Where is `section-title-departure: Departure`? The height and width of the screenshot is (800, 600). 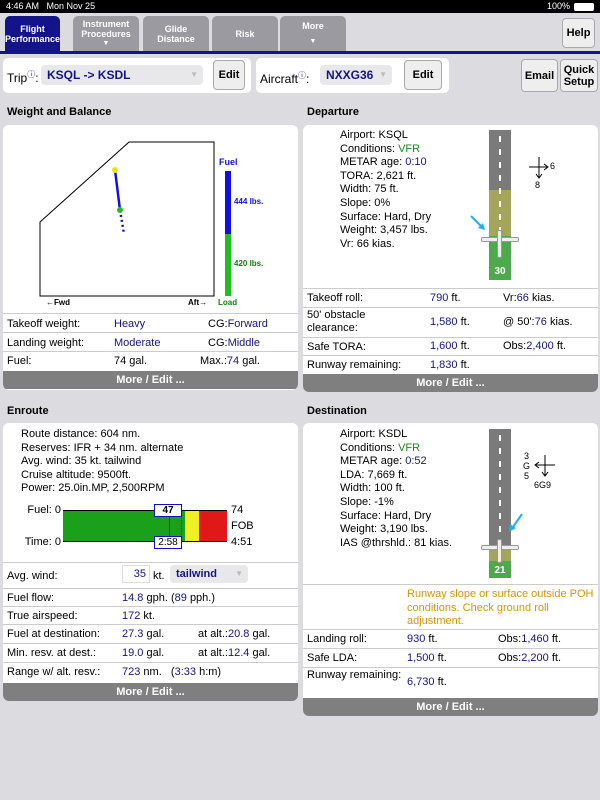 section-title-departure: Departure is located at coordinates (333, 112).